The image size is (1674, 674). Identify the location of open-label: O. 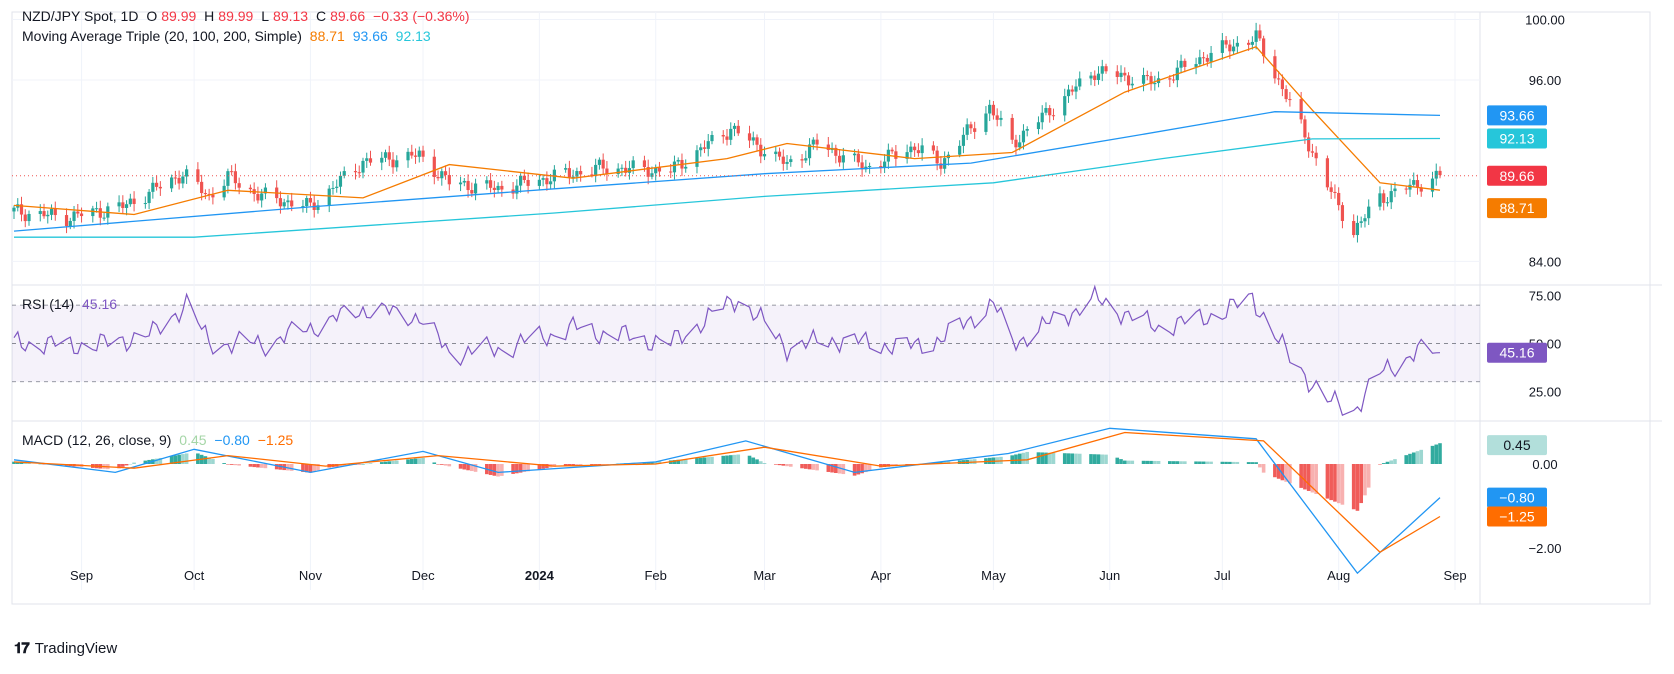
(152, 16).